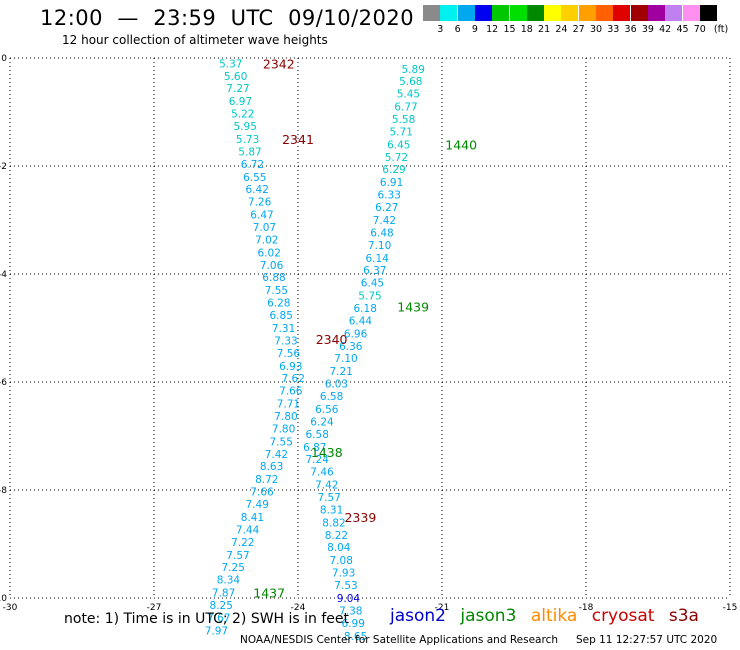  I want to click on swh-value: 6.47, so click(261, 216).